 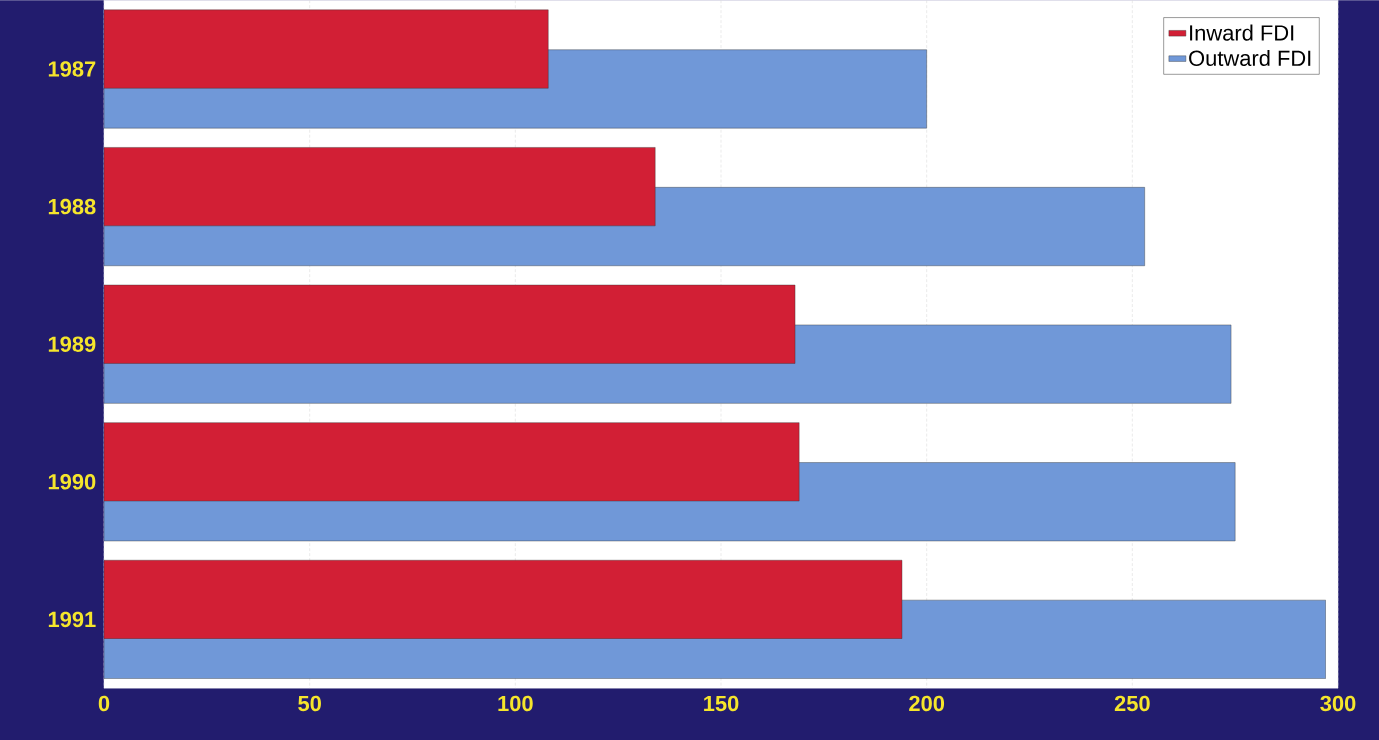 What do you see at coordinates (515, 703) in the screenshot?
I see `x-tick-label: 100` at bounding box center [515, 703].